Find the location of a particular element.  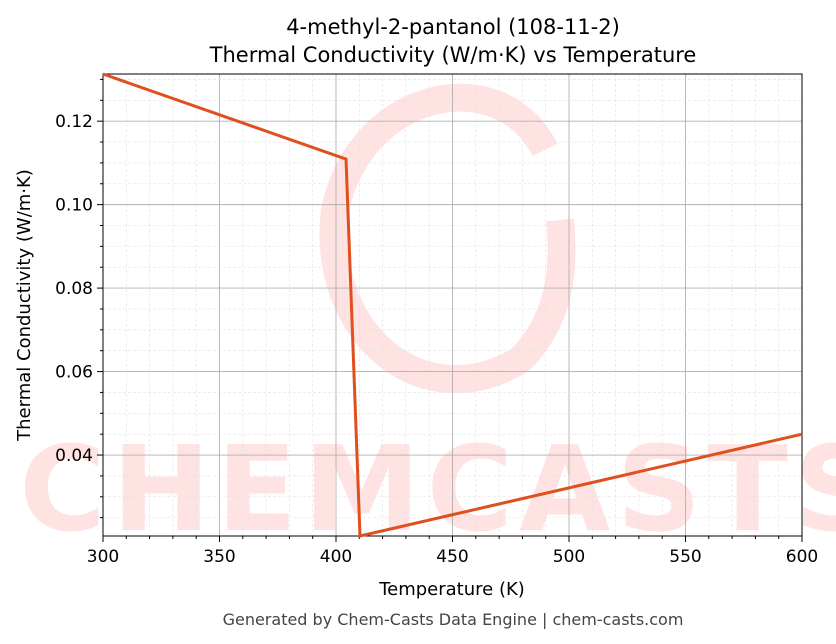

y-axis-label: Thermal Conductivity (W/m·K) is located at coordinates (24, 305).